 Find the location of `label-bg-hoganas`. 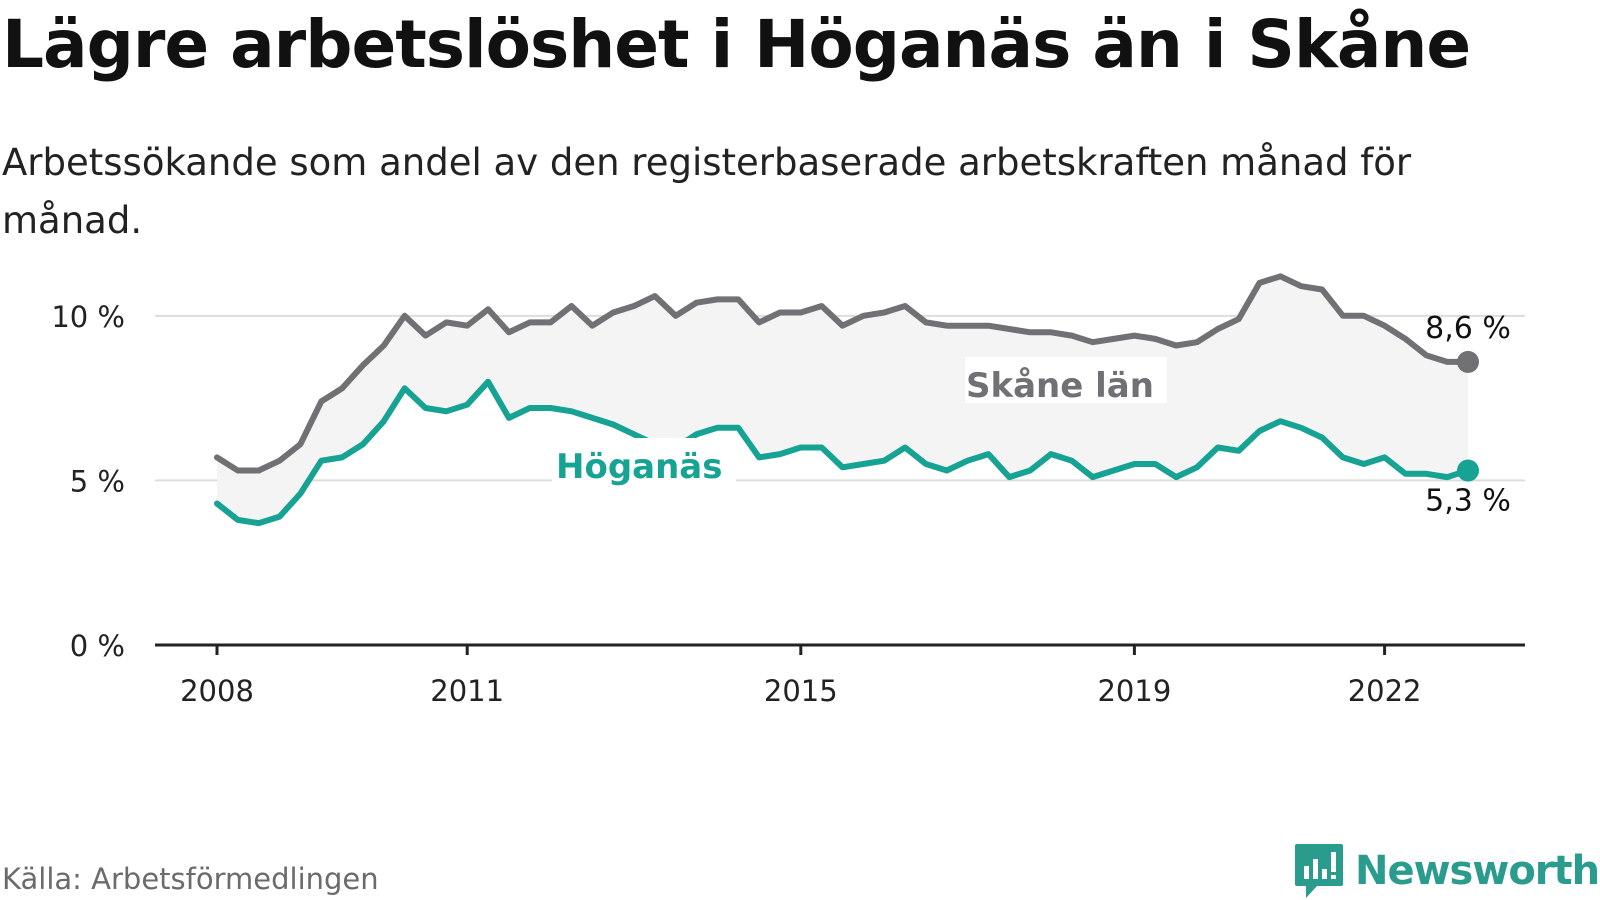

label-bg-hoganas is located at coordinates (644, 463).